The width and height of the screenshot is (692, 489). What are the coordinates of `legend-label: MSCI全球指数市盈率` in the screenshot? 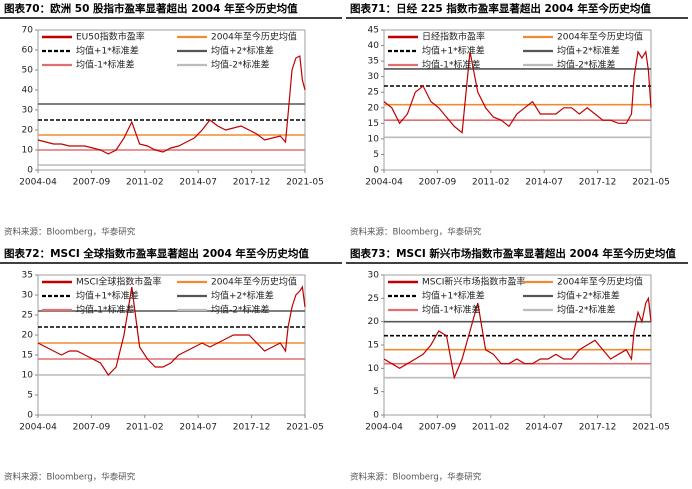 It's located at (118, 282).